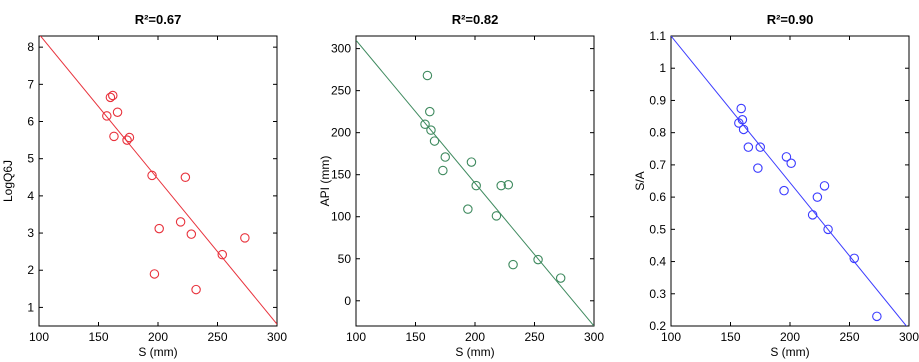 The width and height of the screenshot is (919, 362). Describe the element at coordinates (345, 259) in the screenshot. I see `y-tick-label: 50` at that location.